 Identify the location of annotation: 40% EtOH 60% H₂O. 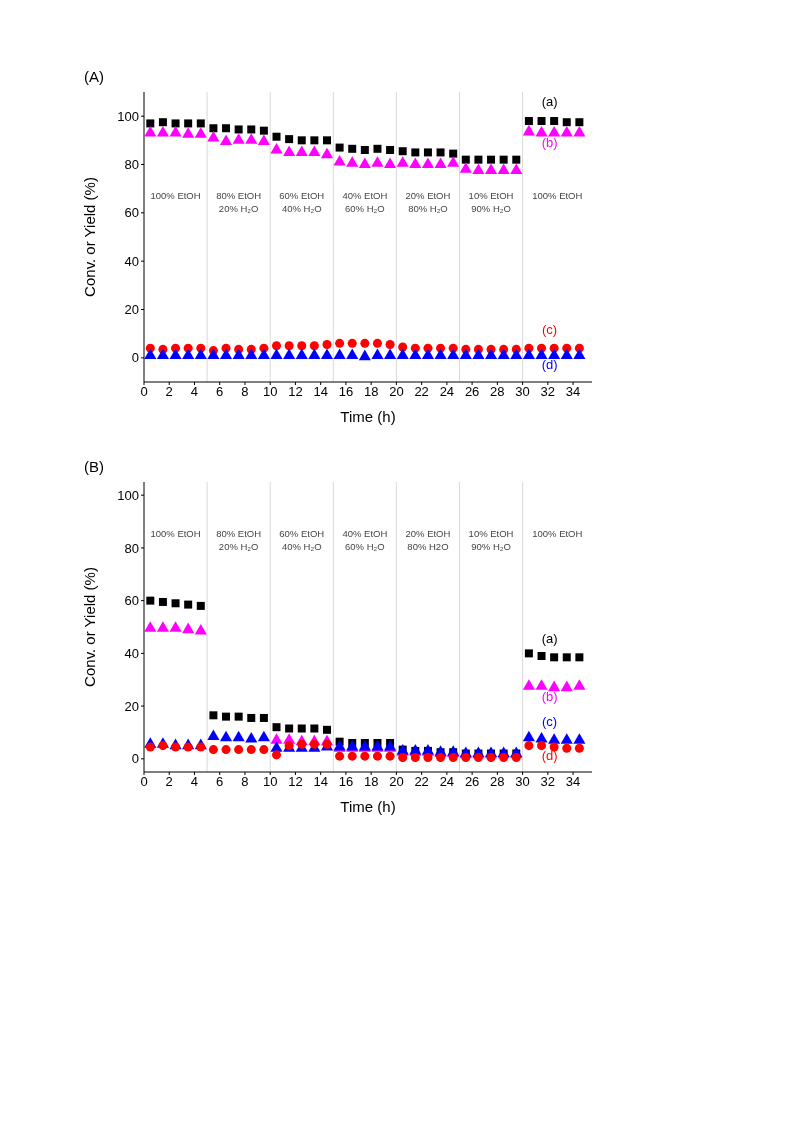
(365, 540).